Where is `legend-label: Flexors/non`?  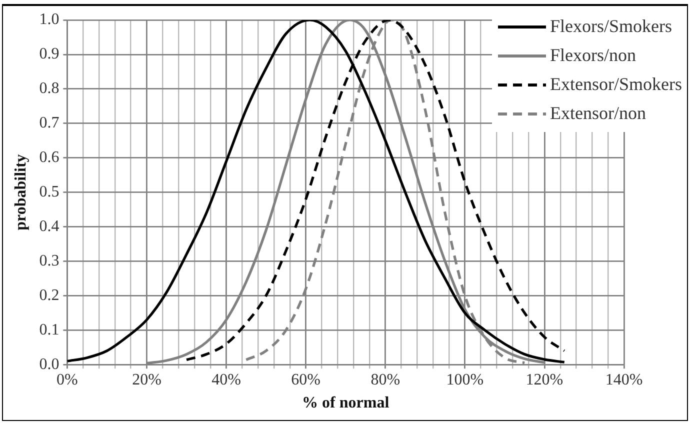 legend-label: Flexors/non is located at coordinates (593, 55).